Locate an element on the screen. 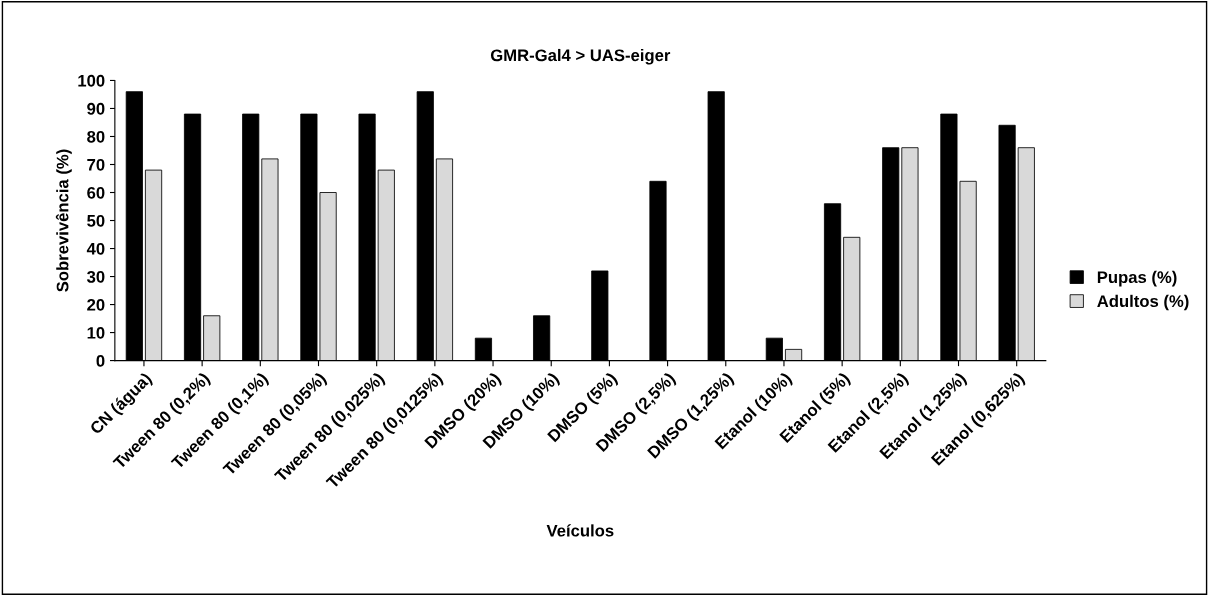 The width and height of the screenshot is (1209, 596). y-tick-label: 70 is located at coordinates (96, 164).